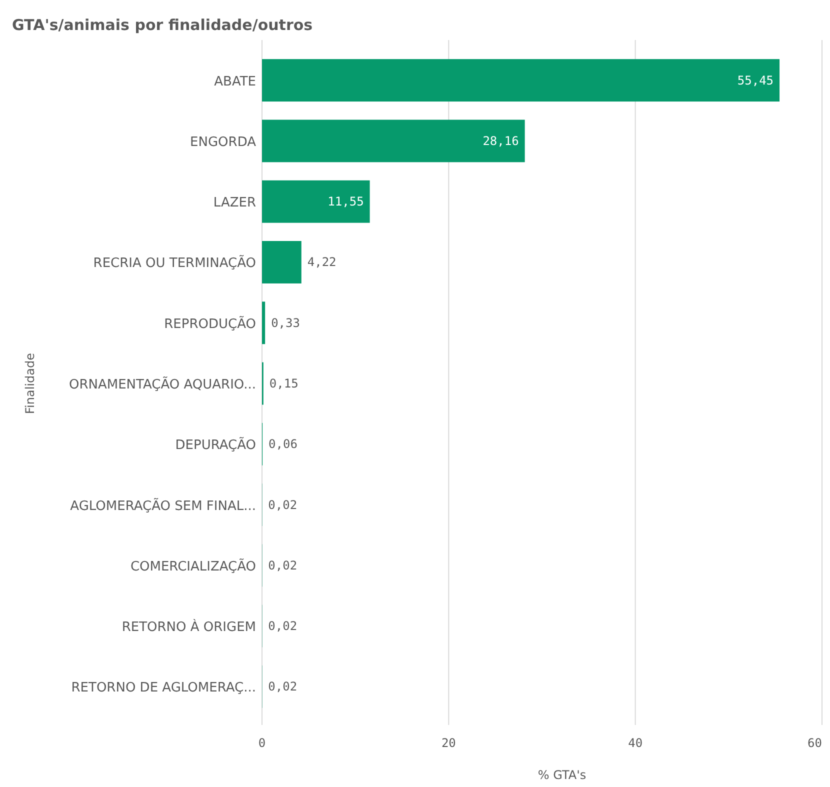  Describe the element at coordinates (635, 743) in the screenshot. I see `x-tick-label: 40` at that location.